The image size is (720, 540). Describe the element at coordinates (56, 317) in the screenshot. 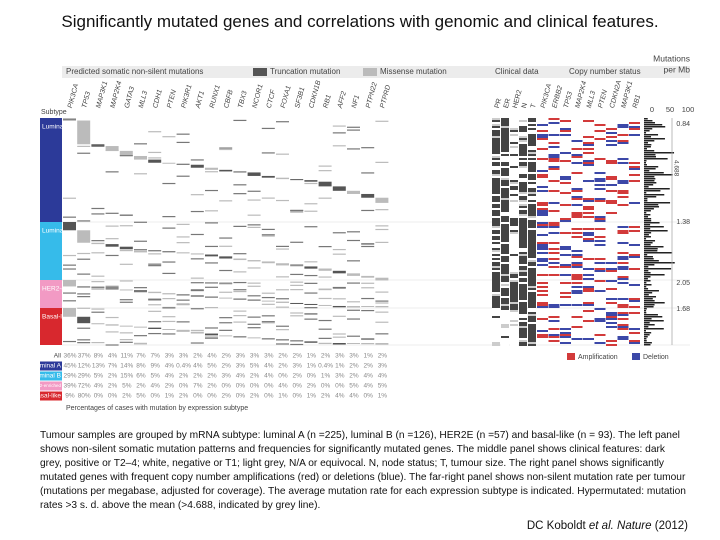

I see `subtype-label: Basal-like` at that location.